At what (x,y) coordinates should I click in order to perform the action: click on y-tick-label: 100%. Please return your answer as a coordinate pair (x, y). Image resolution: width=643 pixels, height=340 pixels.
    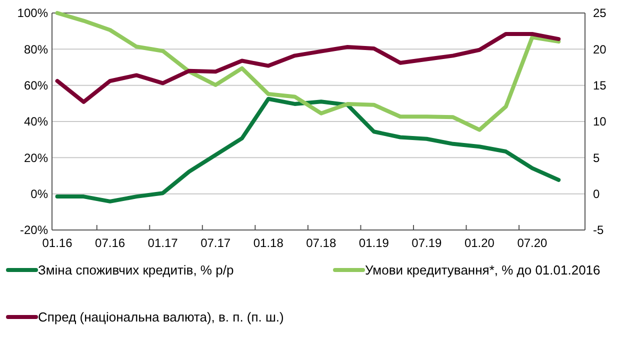
    Looking at the image, I should click on (32, 13).